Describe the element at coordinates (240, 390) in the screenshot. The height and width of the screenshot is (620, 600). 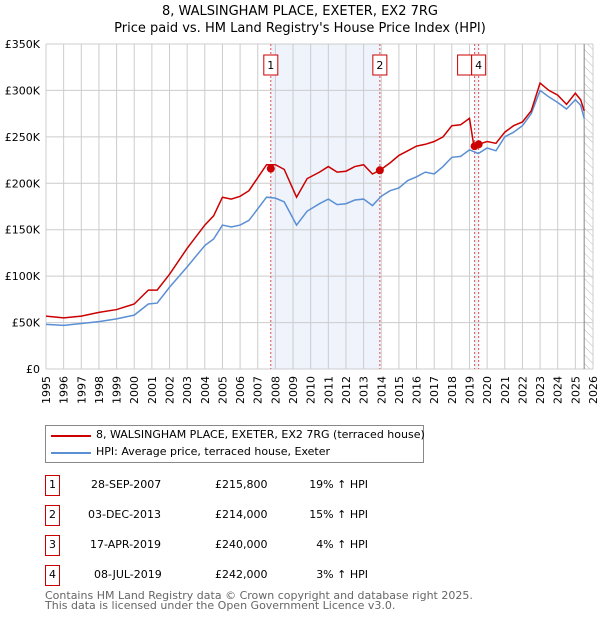
I see `x-tick-label: 2006` at that location.